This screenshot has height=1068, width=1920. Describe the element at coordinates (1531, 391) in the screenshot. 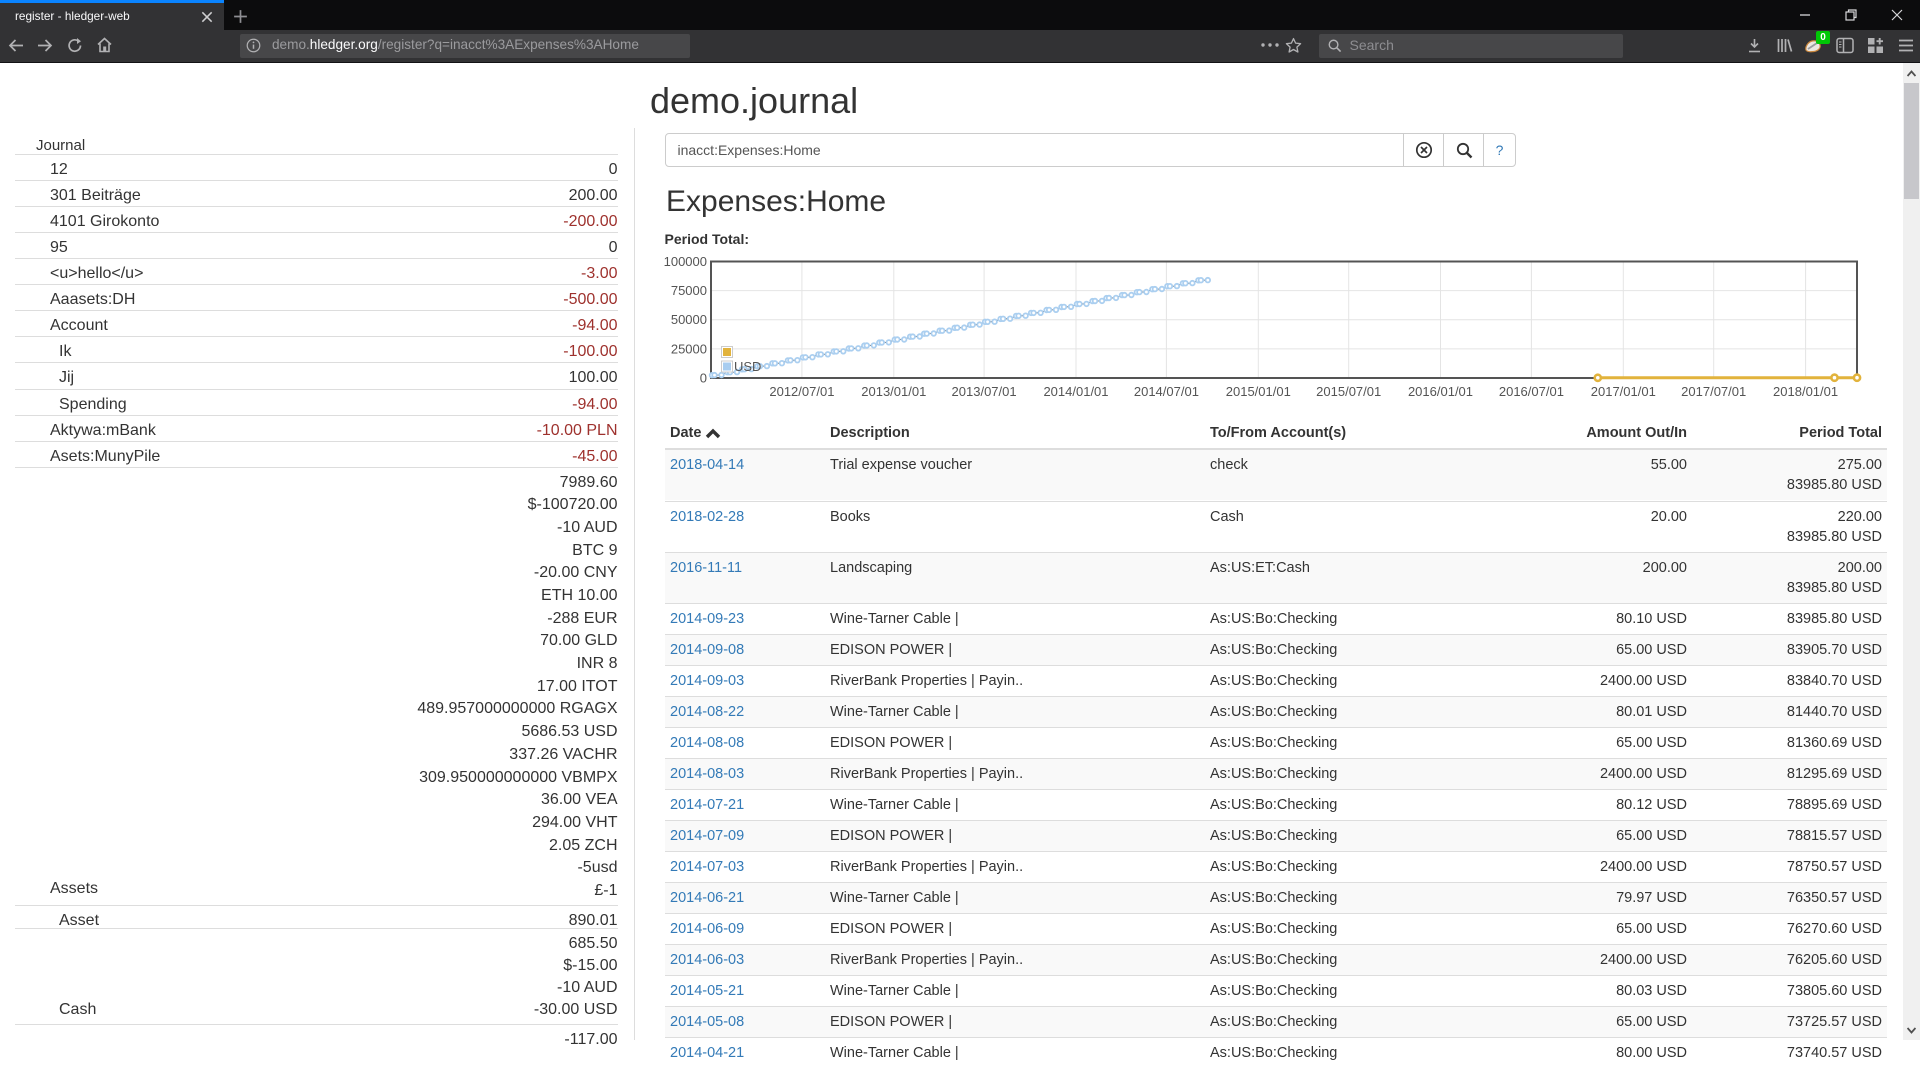

I see `svg-text: 2016/07/01` at that location.